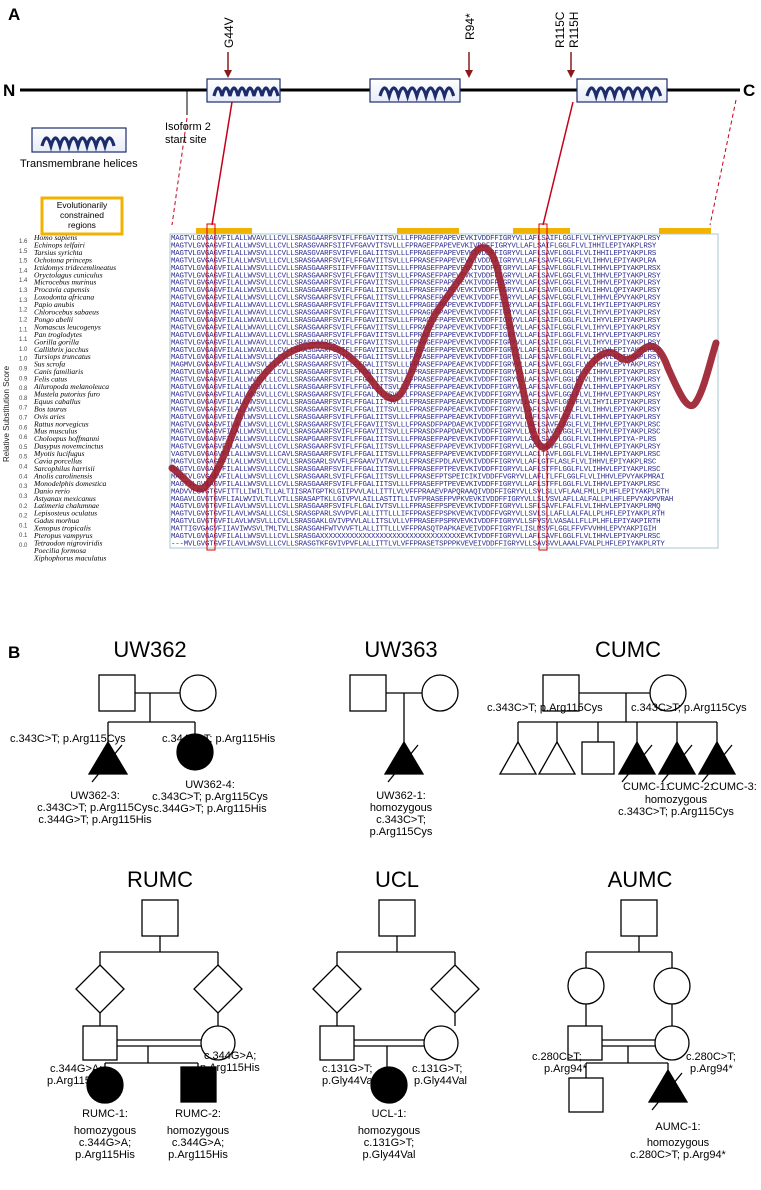  Describe the element at coordinates (56, 520) in the screenshot. I see `species-label: Gadus morhua` at that location.